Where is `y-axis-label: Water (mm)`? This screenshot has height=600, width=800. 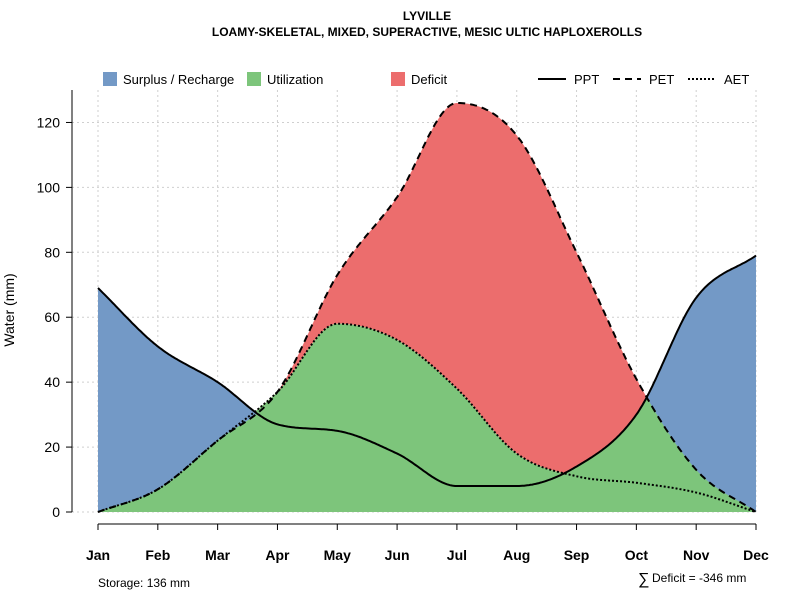
y-axis-label: Water (mm) is located at coordinates (9, 309).